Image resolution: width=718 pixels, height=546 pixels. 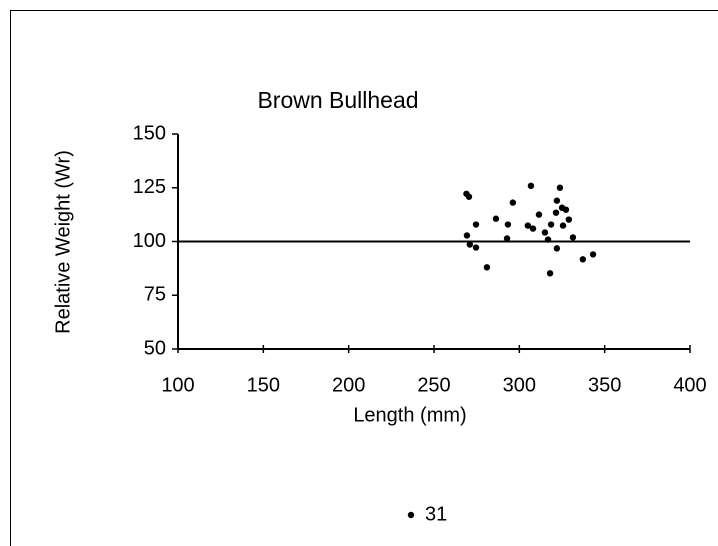 I want to click on x-tick-label: 300, so click(x=519, y=385).